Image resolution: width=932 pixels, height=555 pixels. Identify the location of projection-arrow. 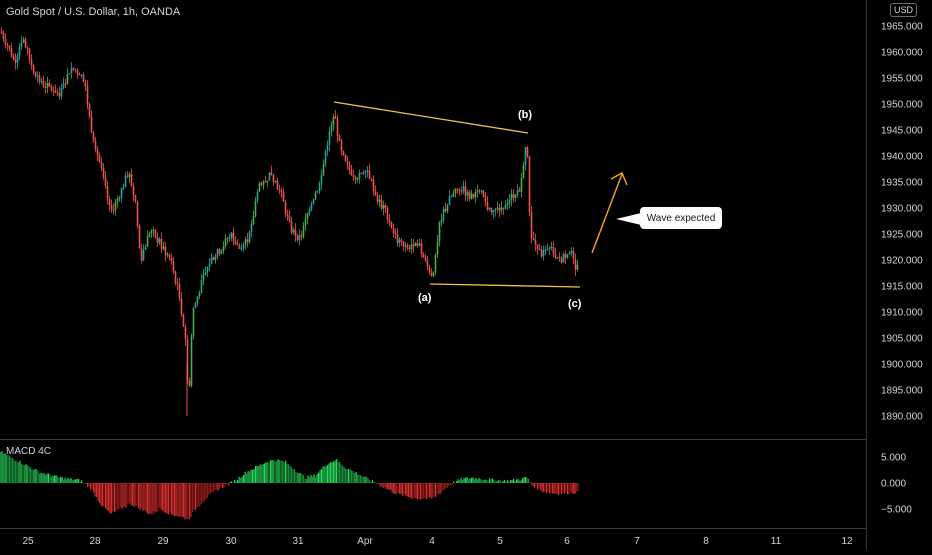
(607, 213).